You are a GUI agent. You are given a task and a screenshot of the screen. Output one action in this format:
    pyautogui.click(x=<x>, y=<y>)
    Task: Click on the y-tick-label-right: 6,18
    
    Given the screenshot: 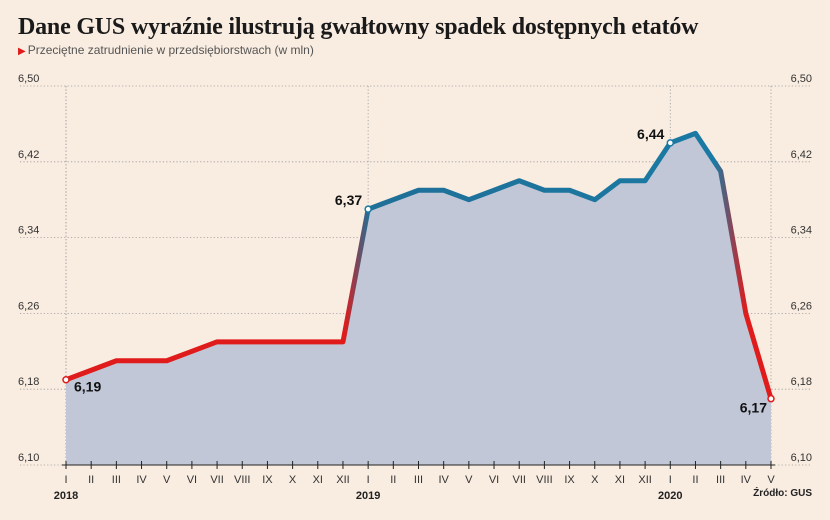 What is the action you would take?
    pyautogui.click(x=801, y=382)
    